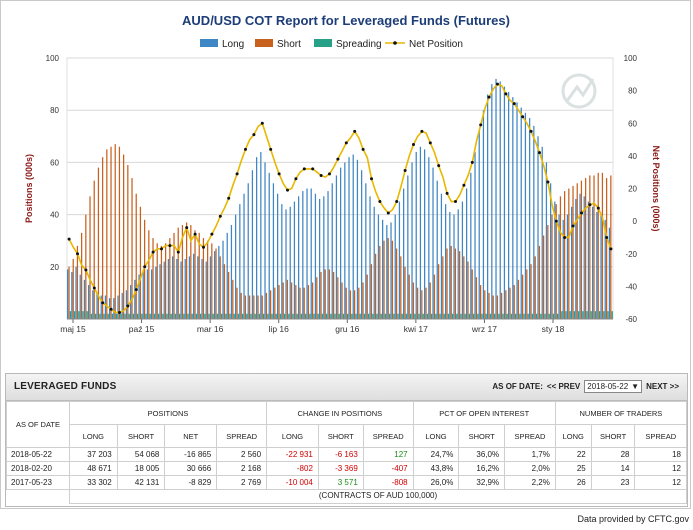 This screenshot has width=693, height=530. Describe the element at coordinates (631, 319) in the screenshot. I see `y-tick-right: -60` at that location.